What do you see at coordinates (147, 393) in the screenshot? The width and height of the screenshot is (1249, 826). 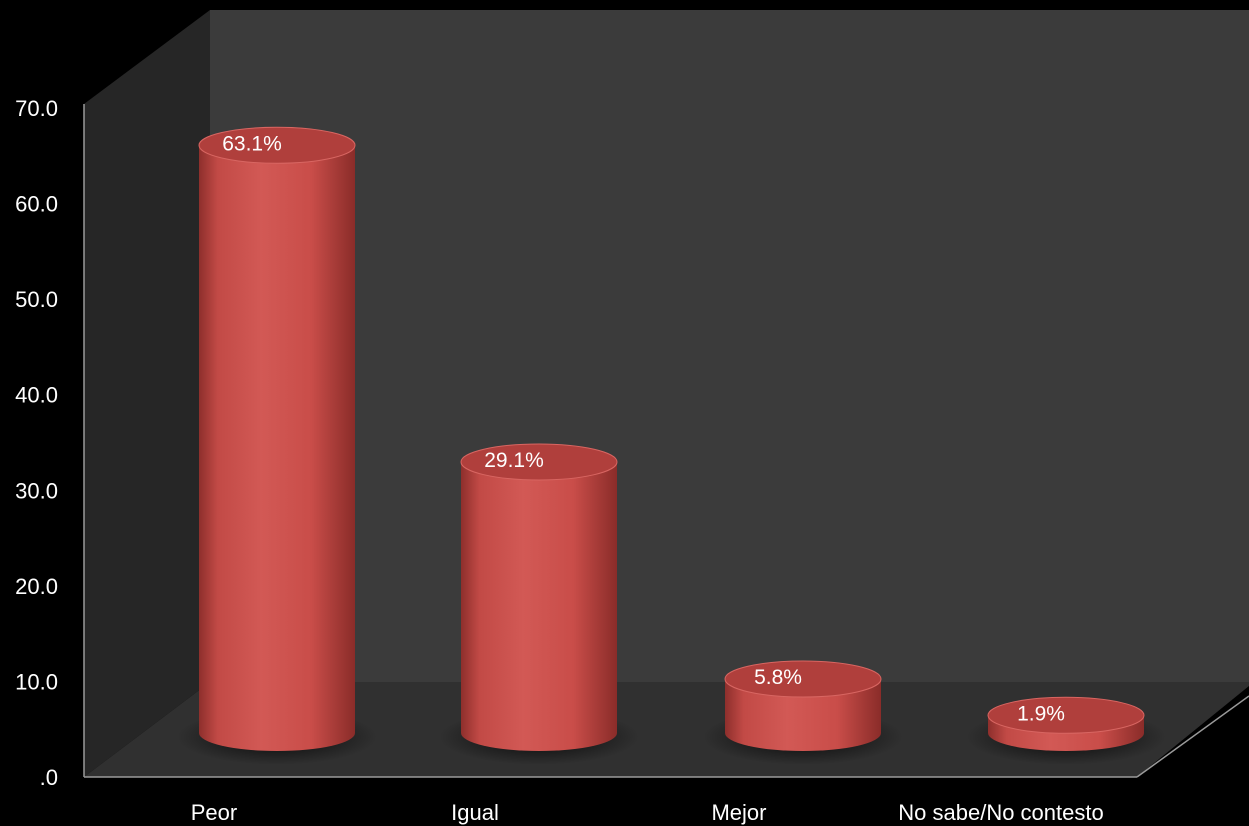 I see `chart-side-wall` at bounding box center [147, 393].